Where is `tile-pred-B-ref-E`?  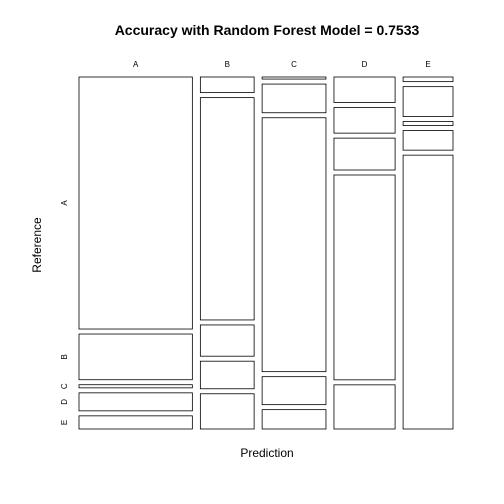
tile-pred-B-ref-E is located at coordinates (227, 411).